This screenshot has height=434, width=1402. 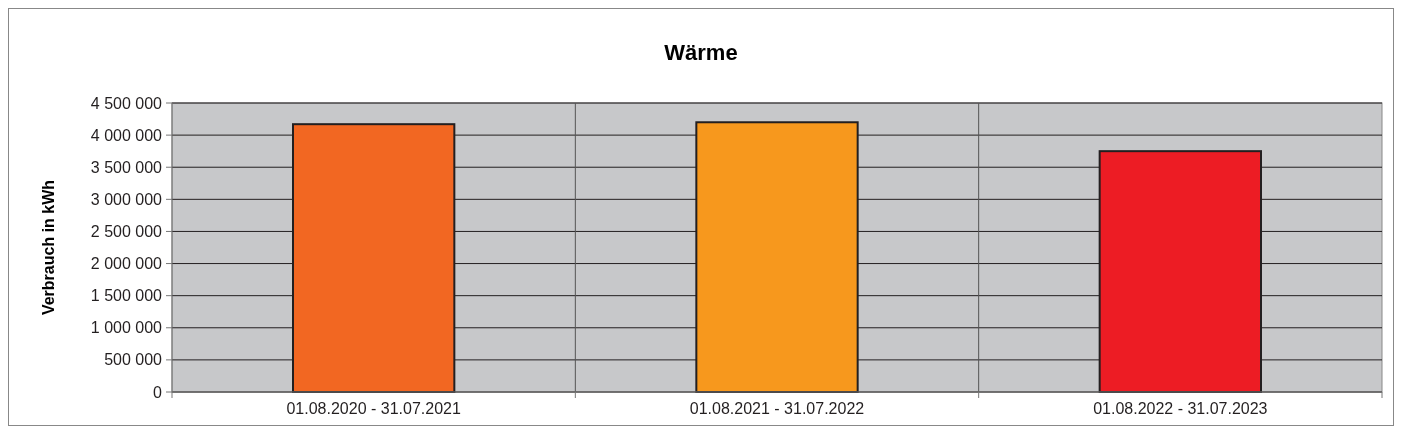 What do you see at coordinates (1180, 408) in the screenshot?
I see `x-tick-label: 01.08.2022 - 31.07.2023` at bounding box center [1180, 408].